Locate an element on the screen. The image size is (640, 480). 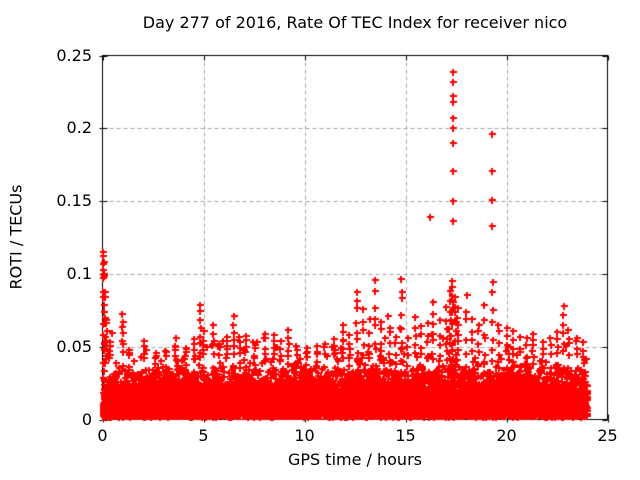
x-axis-label: GPS time / hours is located at coordinates (355, 459).